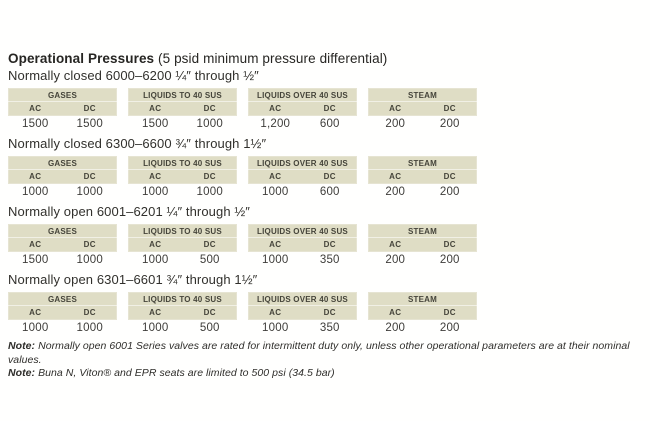  What do you see at coordinates (62, 123) in the screenshot?
I see `pressure-values-row: 1500 1500` at bounding box center [62, 123].